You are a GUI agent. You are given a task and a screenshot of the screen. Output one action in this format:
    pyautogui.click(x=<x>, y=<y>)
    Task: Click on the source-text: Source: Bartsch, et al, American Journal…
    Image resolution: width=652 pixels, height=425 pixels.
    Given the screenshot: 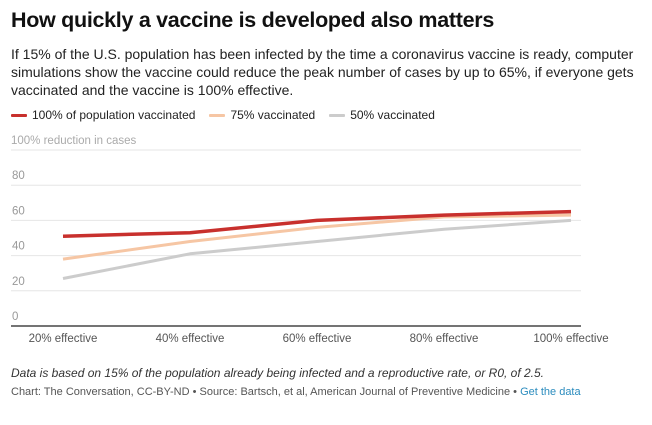 What is the action you would take?
    pyautogui.click(x=355, y=392)
    